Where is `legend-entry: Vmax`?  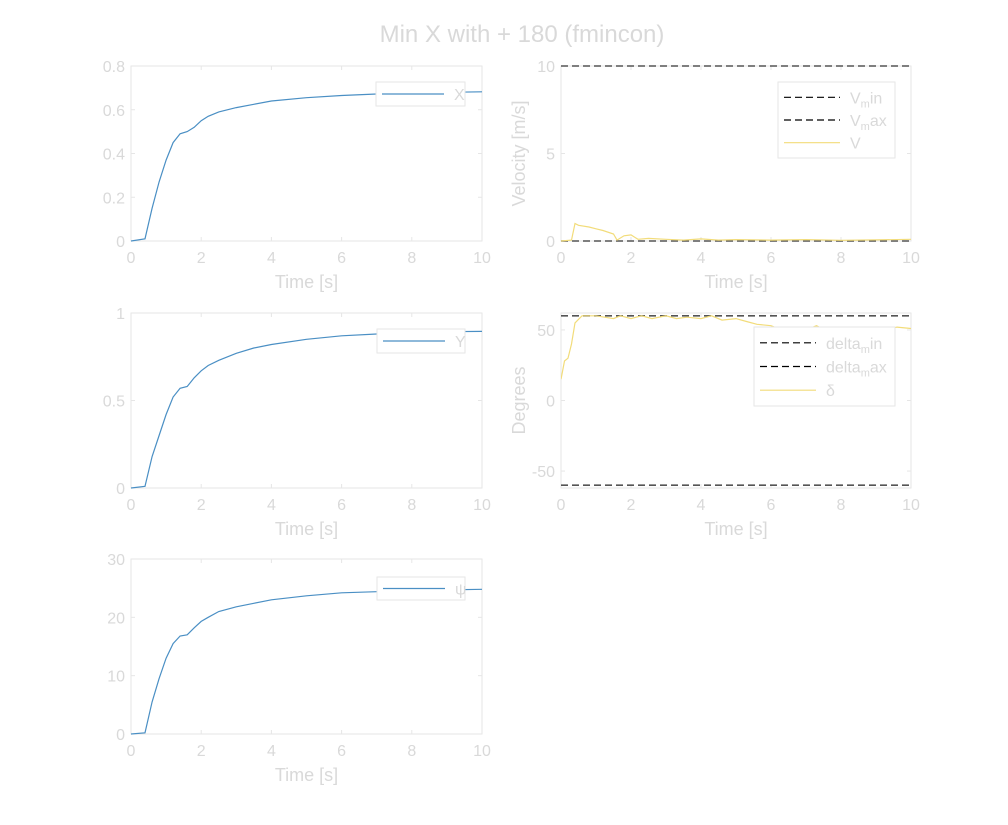
legend-entry: Vmax is located at coordinates (868, 123).